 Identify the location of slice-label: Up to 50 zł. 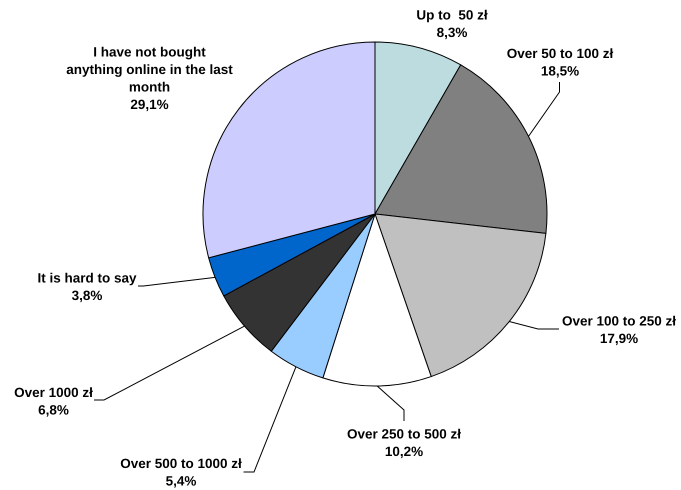
(452, 15).